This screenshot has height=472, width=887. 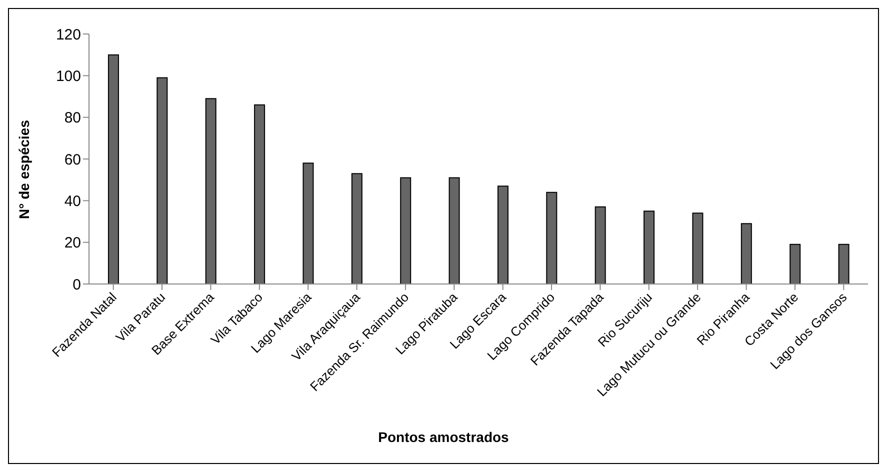 I want to click on y-tick-label: 0, so click(x=76, y=285).